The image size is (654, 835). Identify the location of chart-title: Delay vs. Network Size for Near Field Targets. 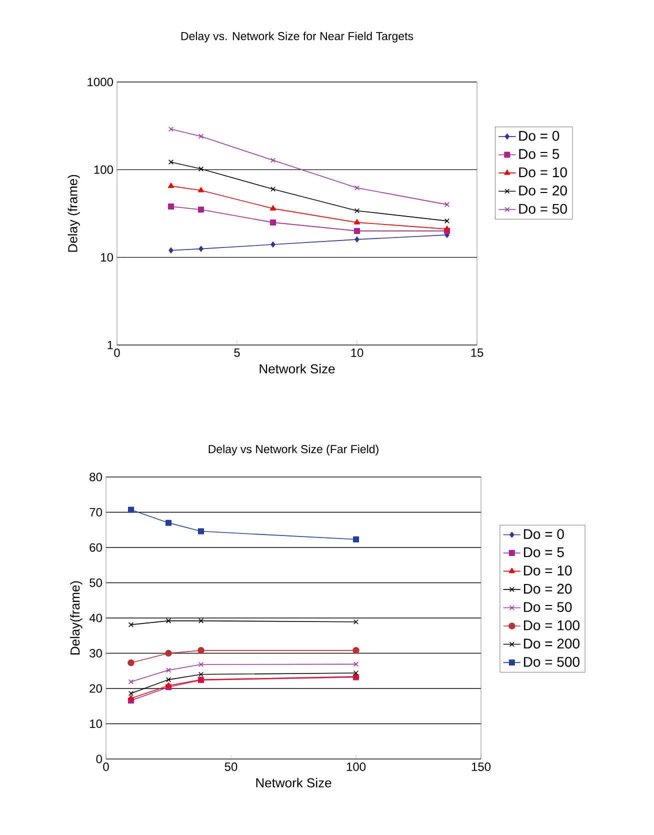
(297, 37).